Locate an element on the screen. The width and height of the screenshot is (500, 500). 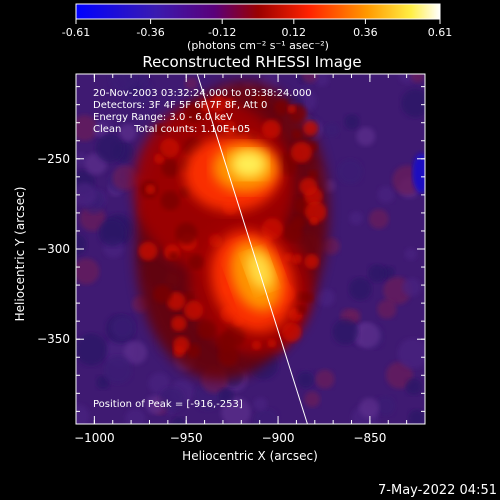
colorbar-ticks: -0.61 -0.36 -0.12 0.12 0.36 0.61 is located at coordinates (257, 29).